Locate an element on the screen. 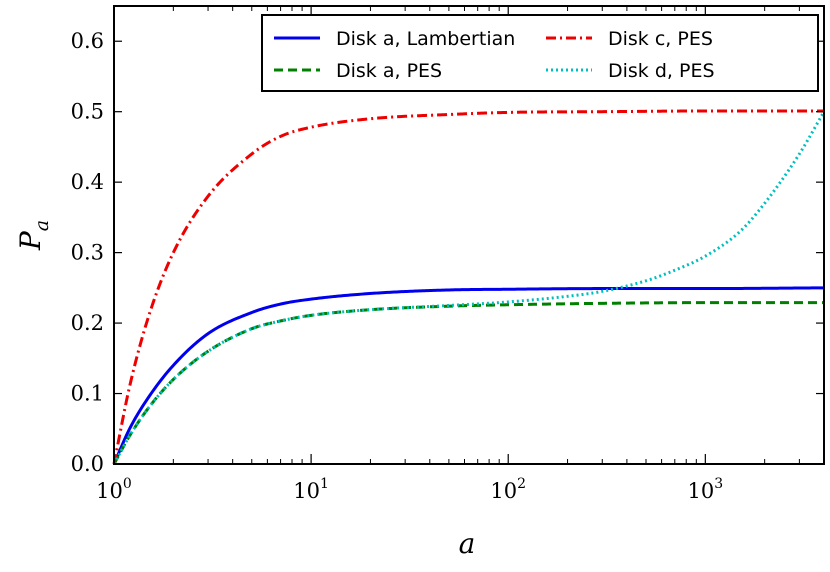 The width and height of the screenshot is (830, 572). legend-label-3: Disk c, PES is located at coordinates (660, 39).